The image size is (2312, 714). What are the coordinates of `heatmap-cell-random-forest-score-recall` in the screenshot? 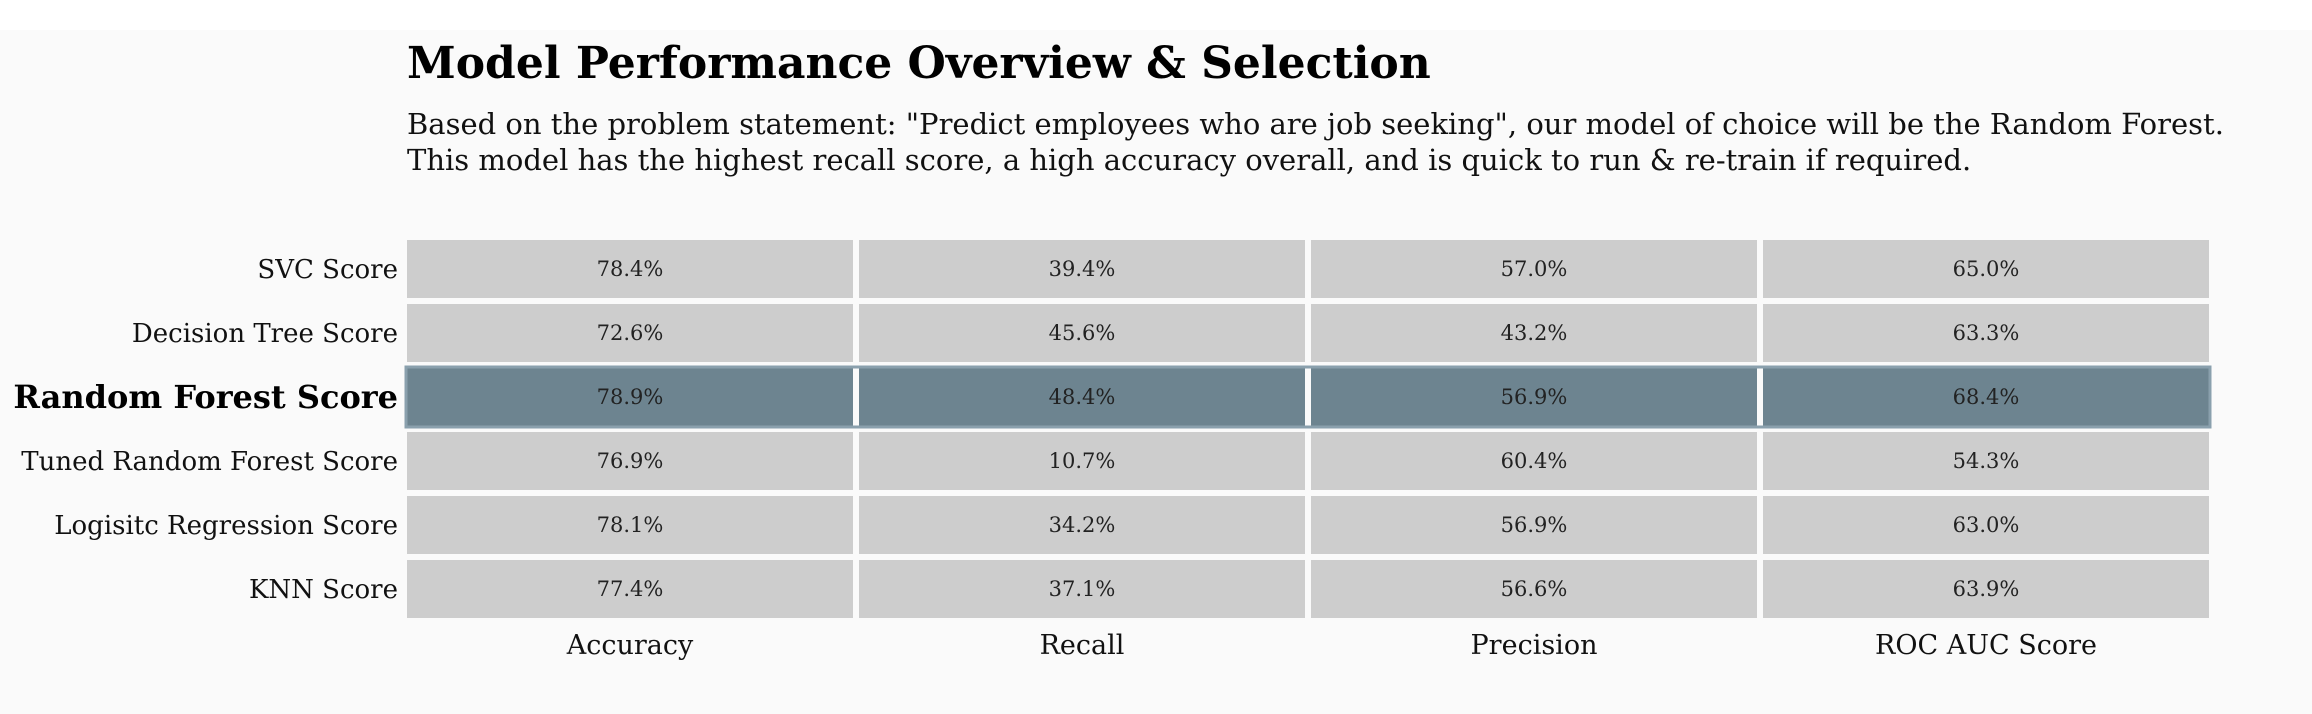 It's located at (1082, 397).